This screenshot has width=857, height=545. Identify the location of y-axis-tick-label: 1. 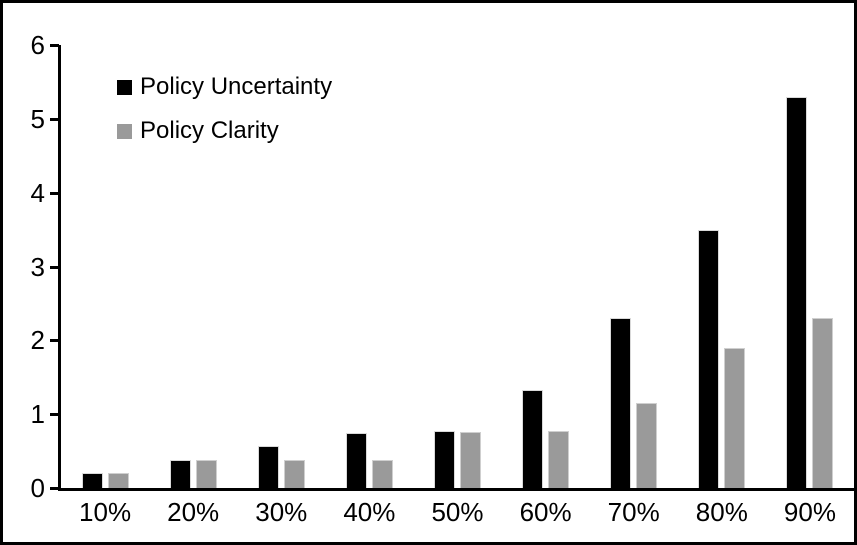
(37, 414).